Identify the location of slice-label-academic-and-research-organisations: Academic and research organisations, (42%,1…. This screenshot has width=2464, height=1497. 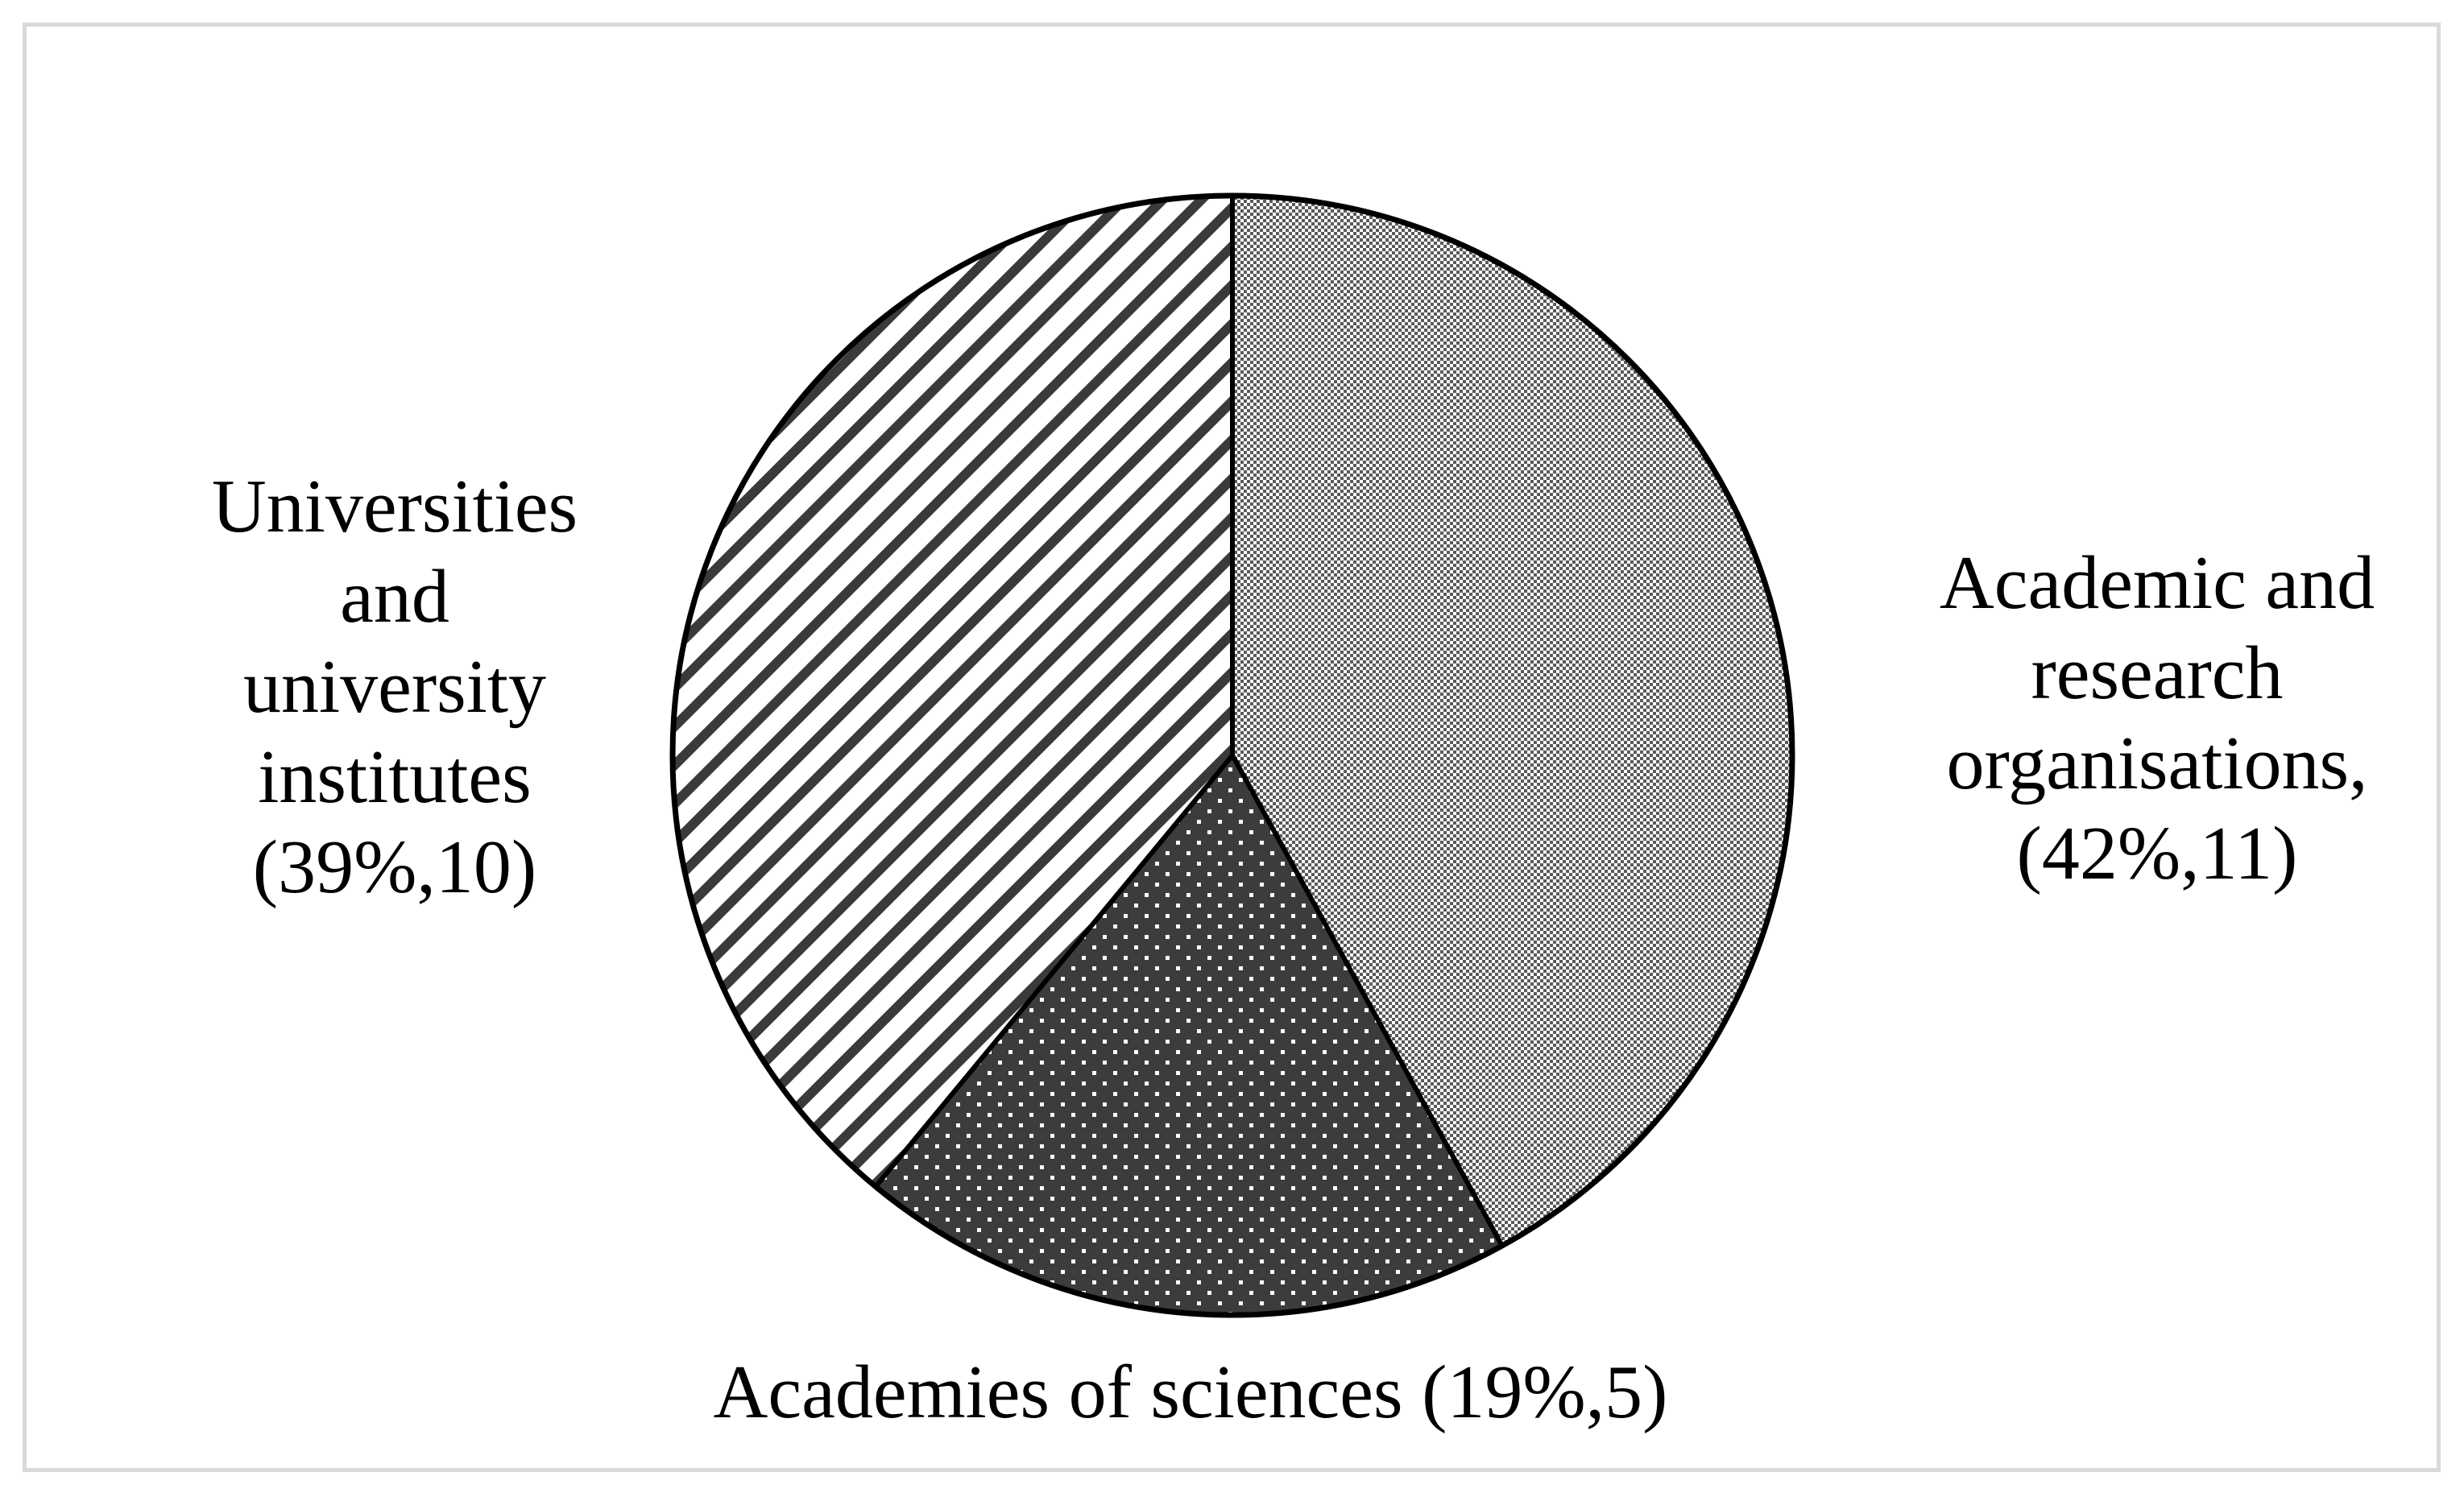
(2157, 718).